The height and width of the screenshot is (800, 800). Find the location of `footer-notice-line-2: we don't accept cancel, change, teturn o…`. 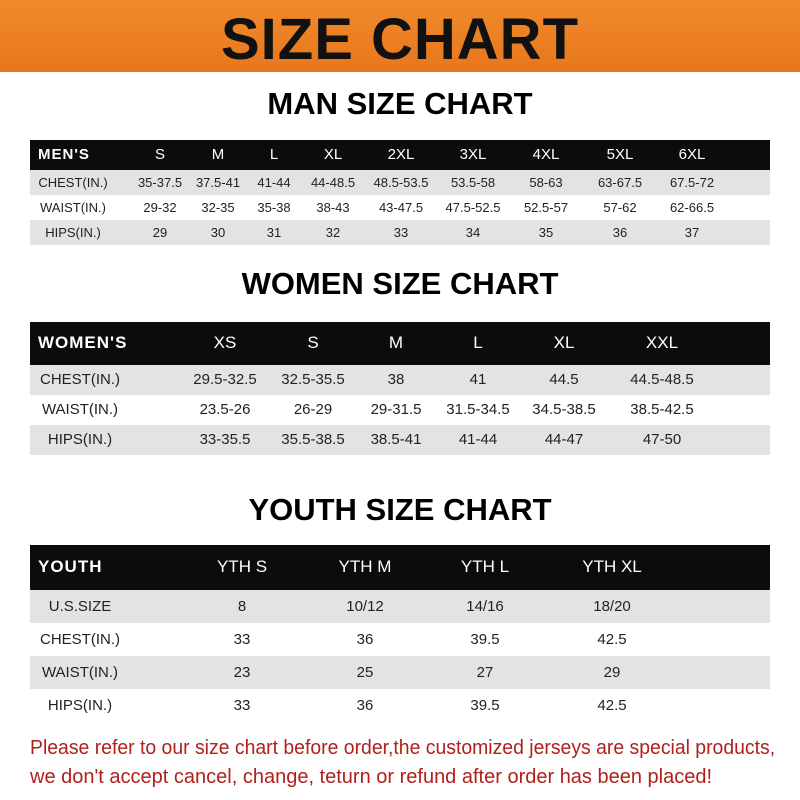

footer-notice-line-2: we don't accept cancel, change, teturn o… is located at coordinates (371, 777).